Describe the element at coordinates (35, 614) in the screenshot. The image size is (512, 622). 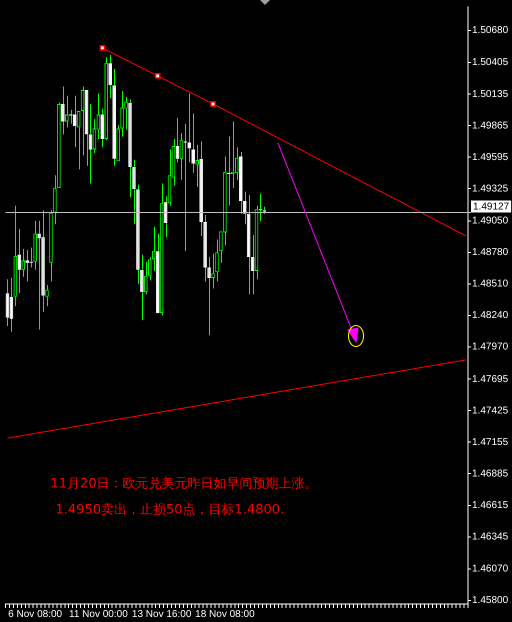
I see `x-tick-label: 6 Nov 08:00` at that location.